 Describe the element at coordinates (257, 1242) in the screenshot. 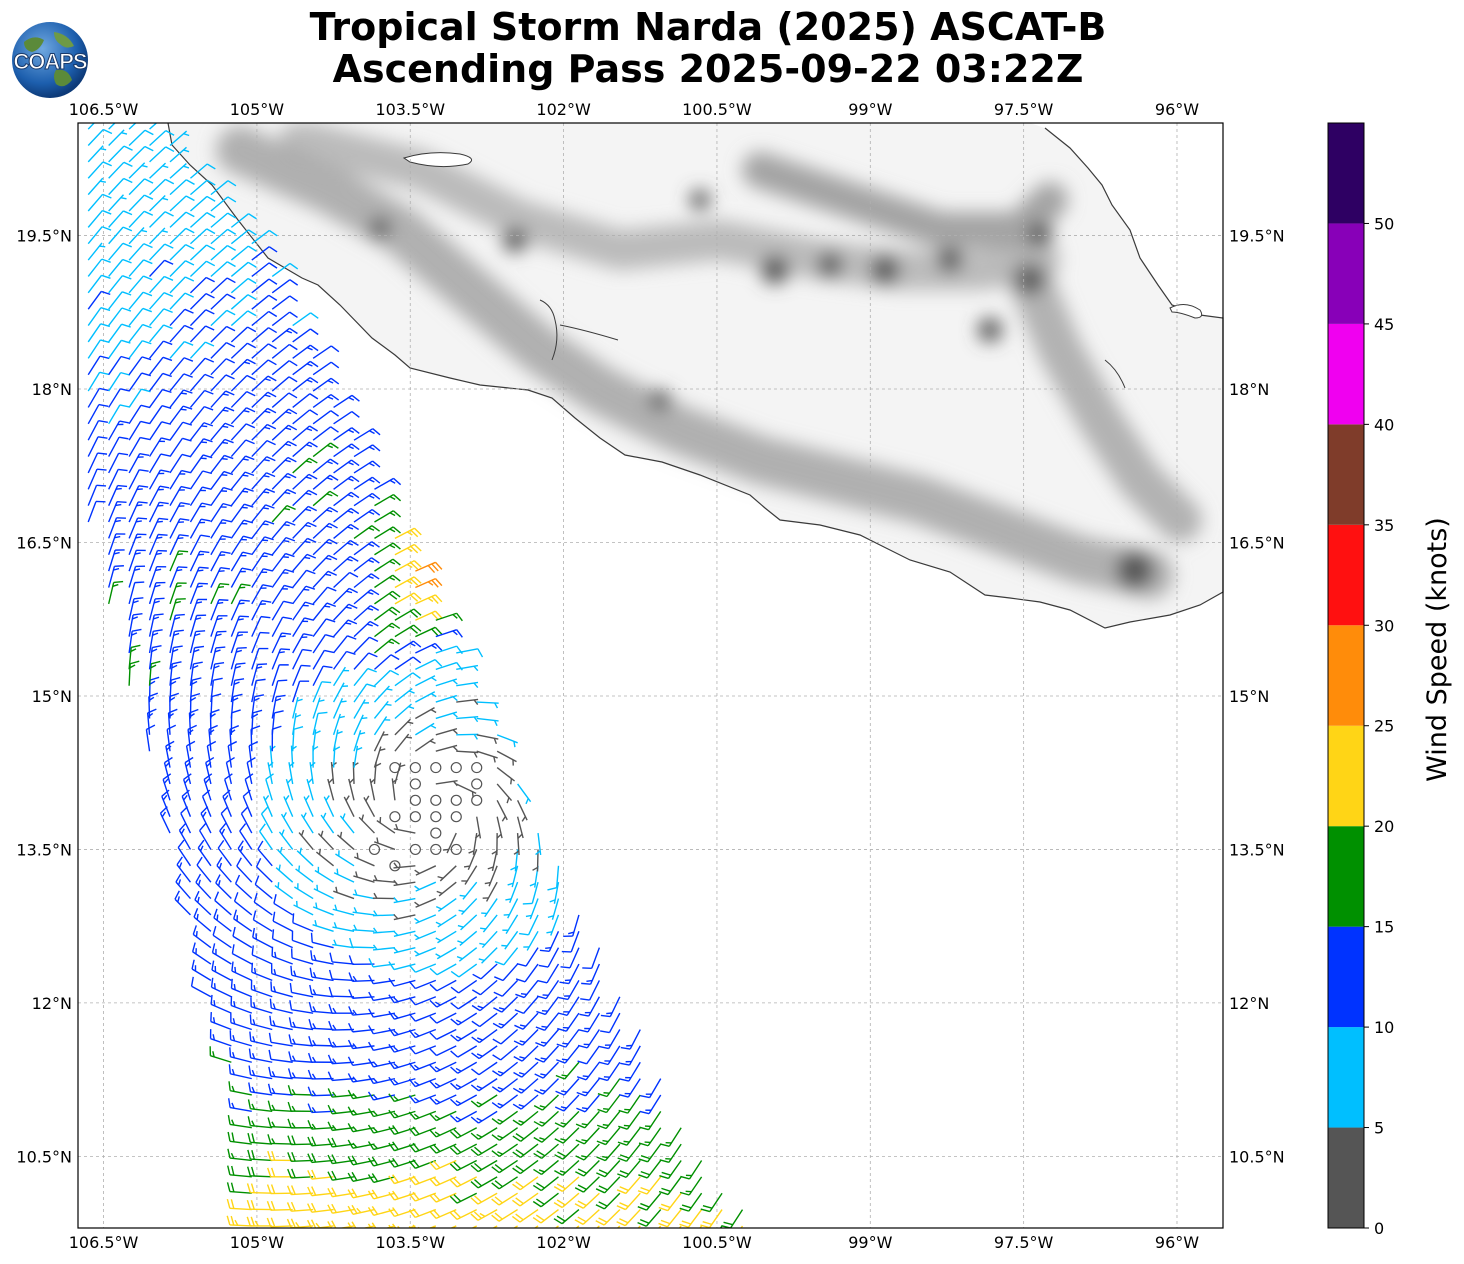

I see `lon-tick-label-bottom-1: 105°W` at that location.